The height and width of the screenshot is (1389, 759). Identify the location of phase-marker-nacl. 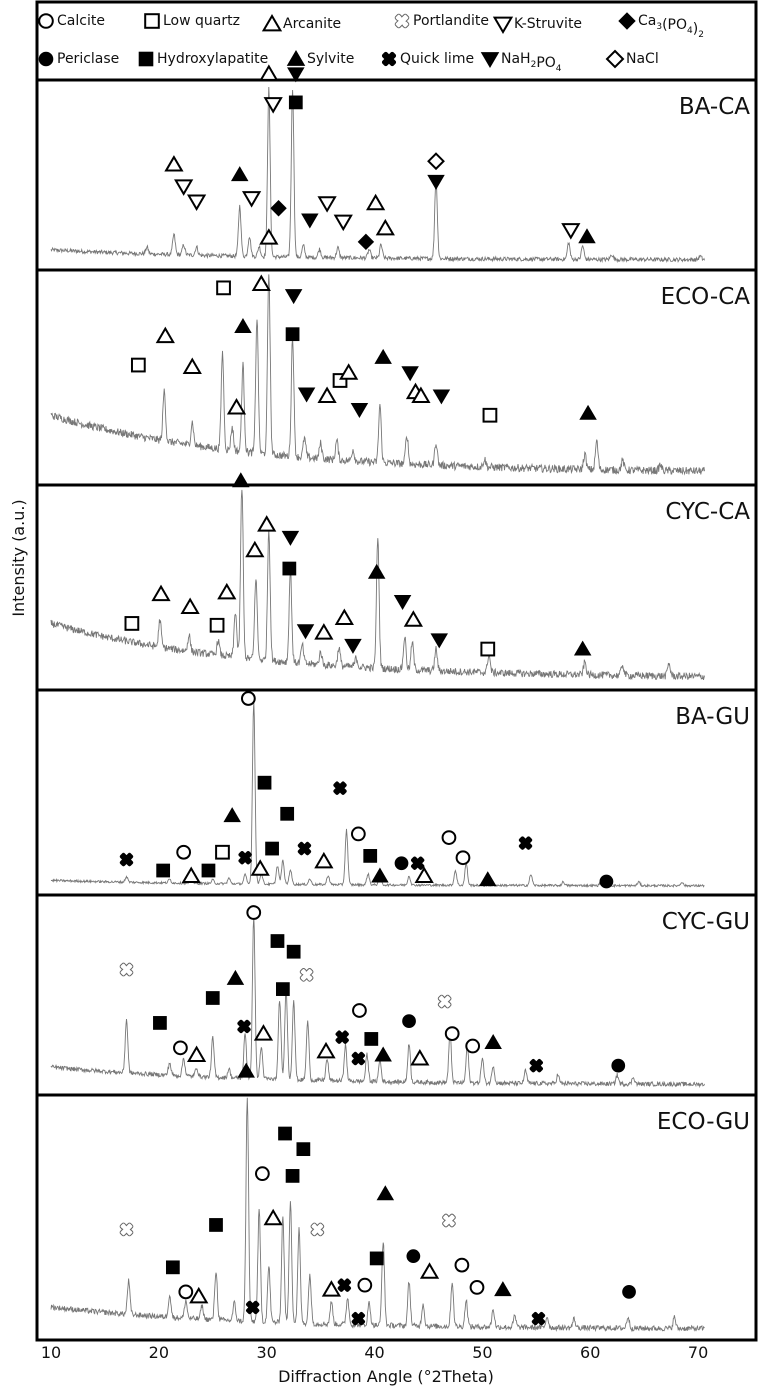
(436, 161).